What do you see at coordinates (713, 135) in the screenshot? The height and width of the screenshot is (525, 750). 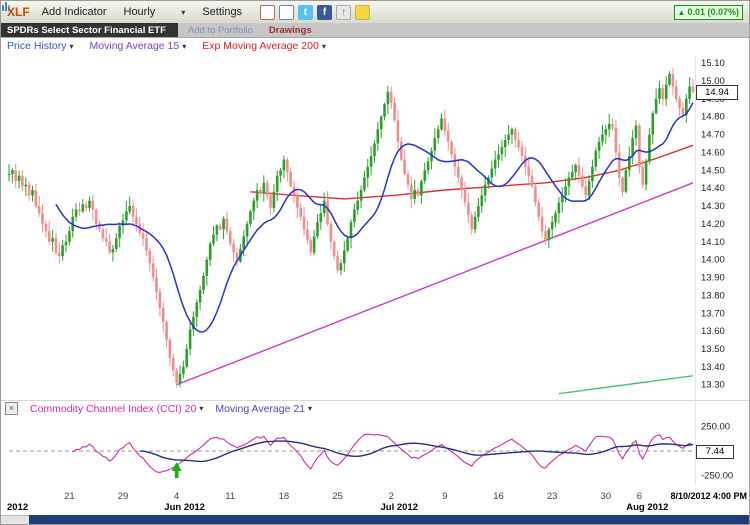 I see `price-tick-label: 14.70` at bounding box center [713, 135].